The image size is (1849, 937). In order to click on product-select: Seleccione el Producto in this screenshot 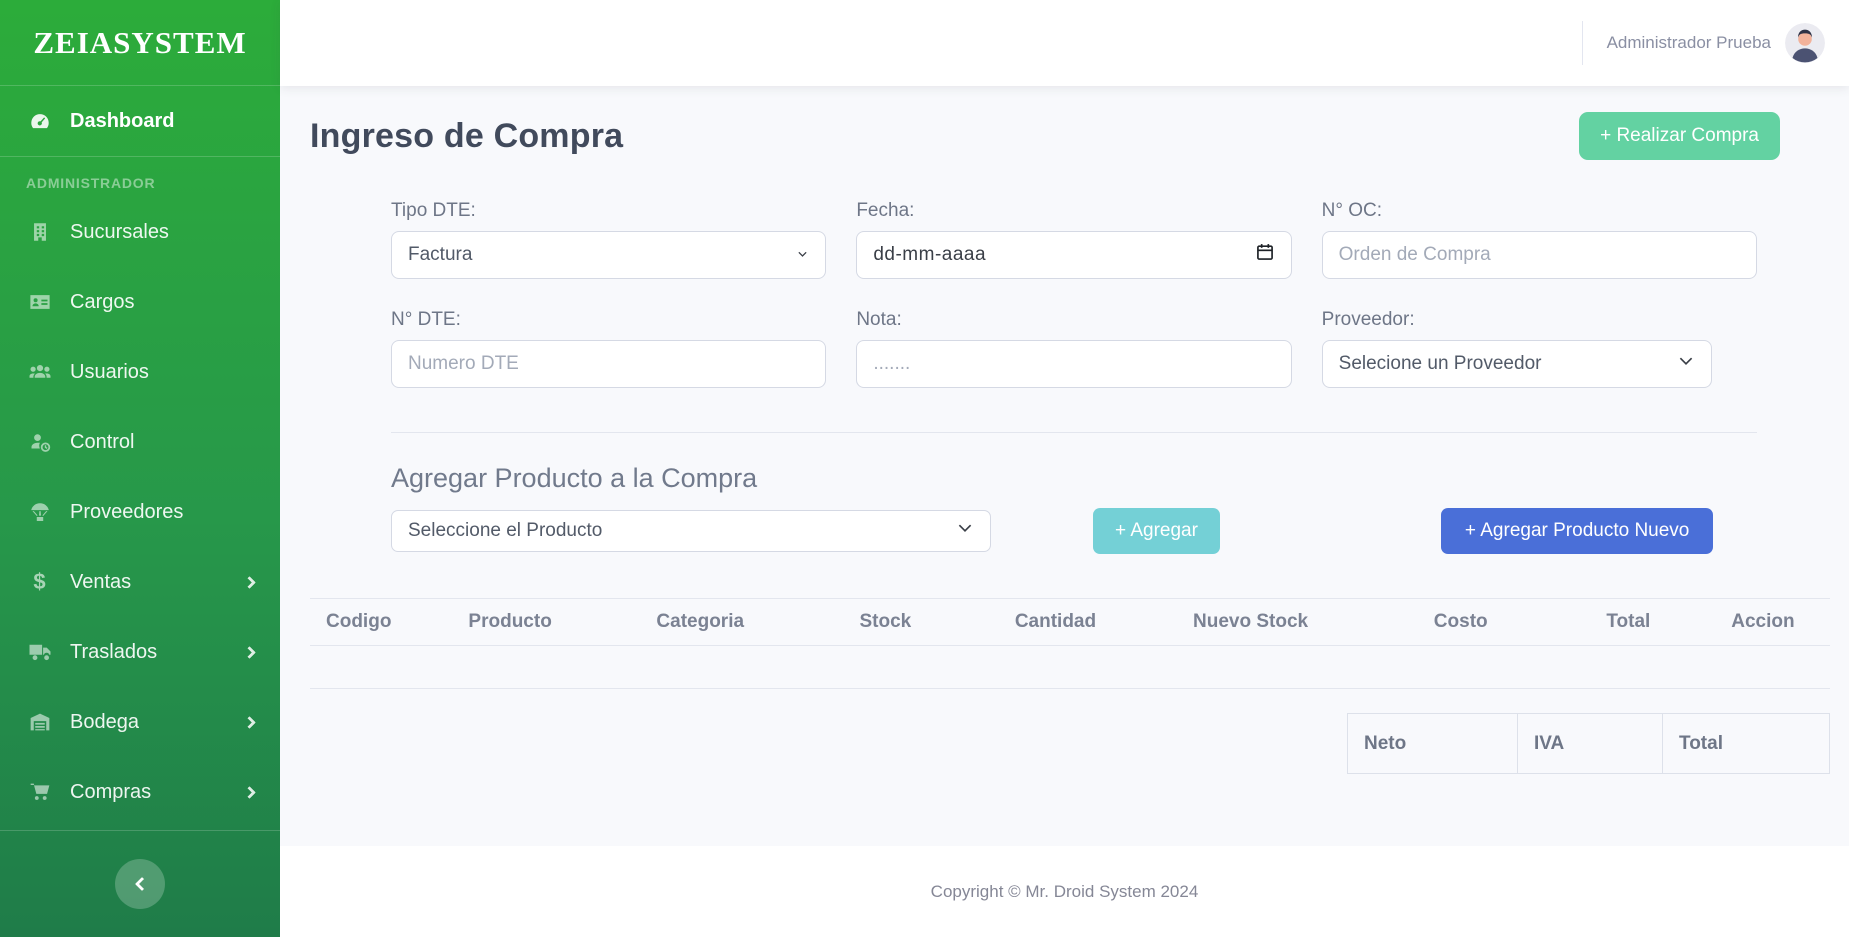, I will do `click(691, 531)`.